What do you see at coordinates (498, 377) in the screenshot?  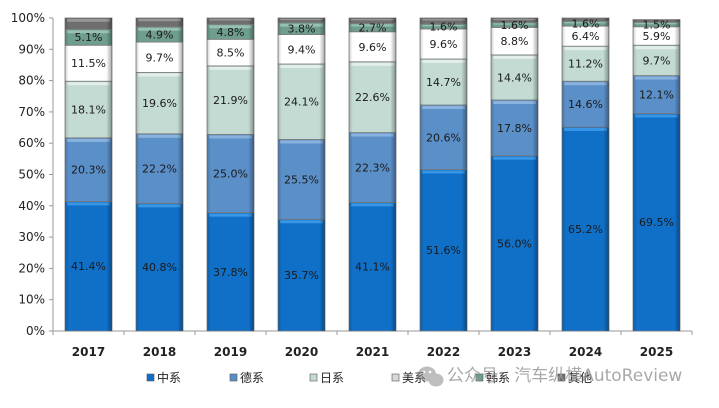 I see `legend-label: 韩系` at bounding box center [498, 377].